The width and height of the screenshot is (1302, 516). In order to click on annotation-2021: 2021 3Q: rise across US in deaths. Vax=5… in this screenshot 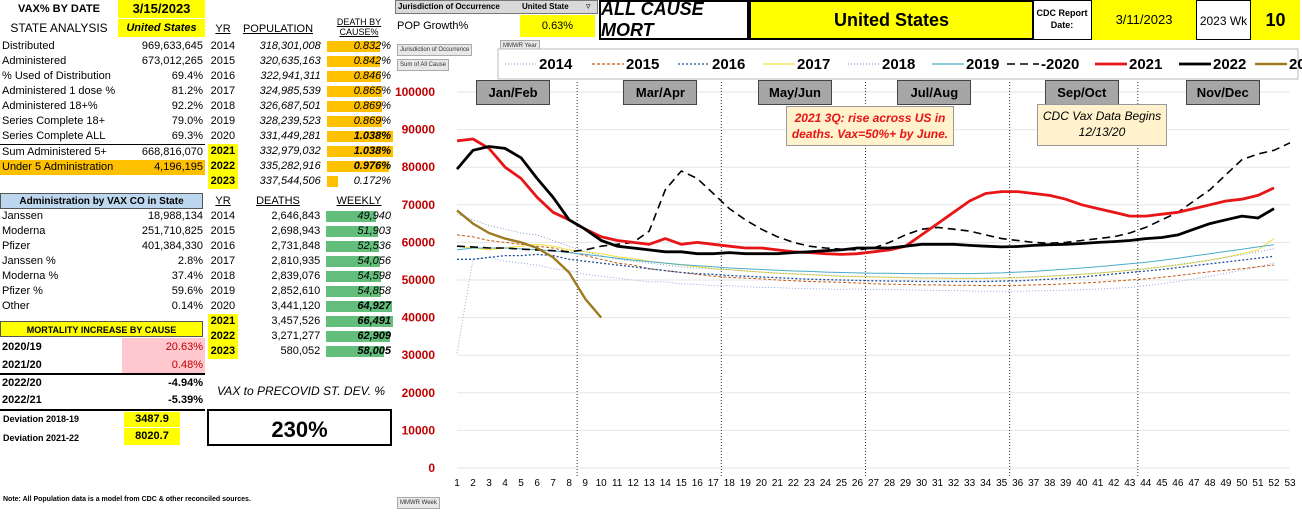, I will do `click(870, 126)`.